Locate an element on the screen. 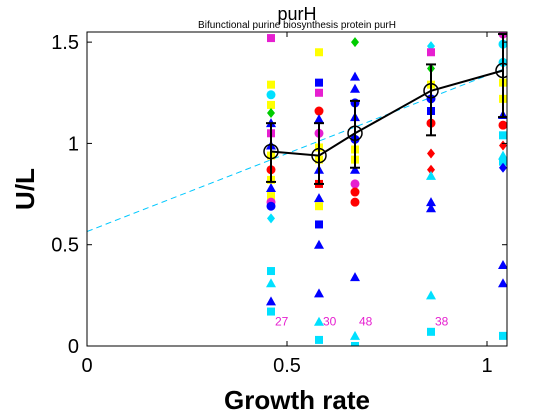 The image size is (560, 420). x-tick-label: 0 is located at coordinates (86, 366).